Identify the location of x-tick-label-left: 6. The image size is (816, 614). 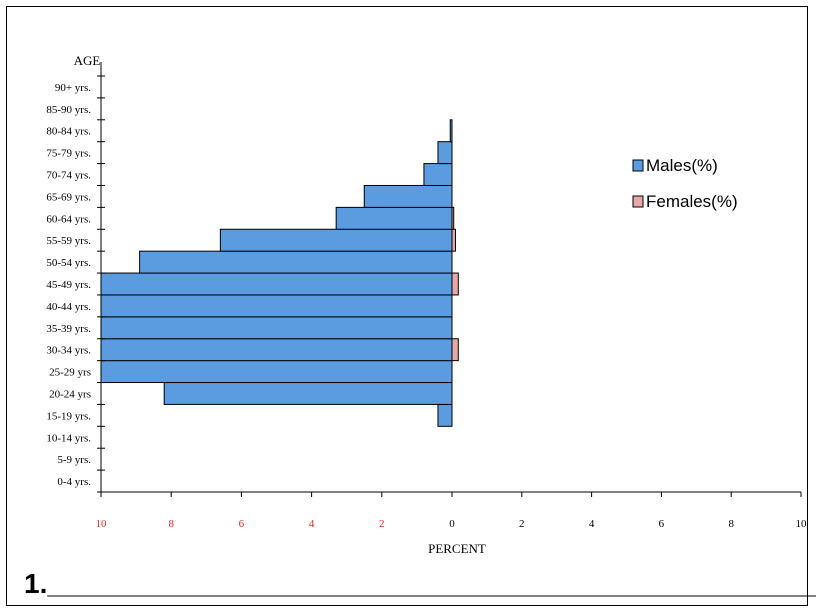
(242, 524).